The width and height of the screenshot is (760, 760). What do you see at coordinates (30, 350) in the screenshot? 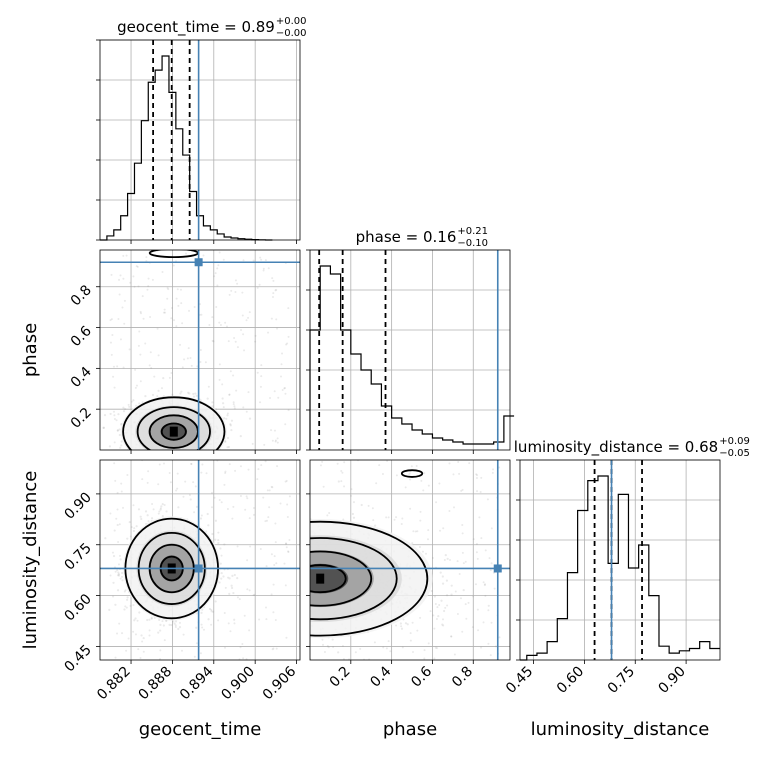
I see `y-axis-label: phase` at bounding box center [30, 350].